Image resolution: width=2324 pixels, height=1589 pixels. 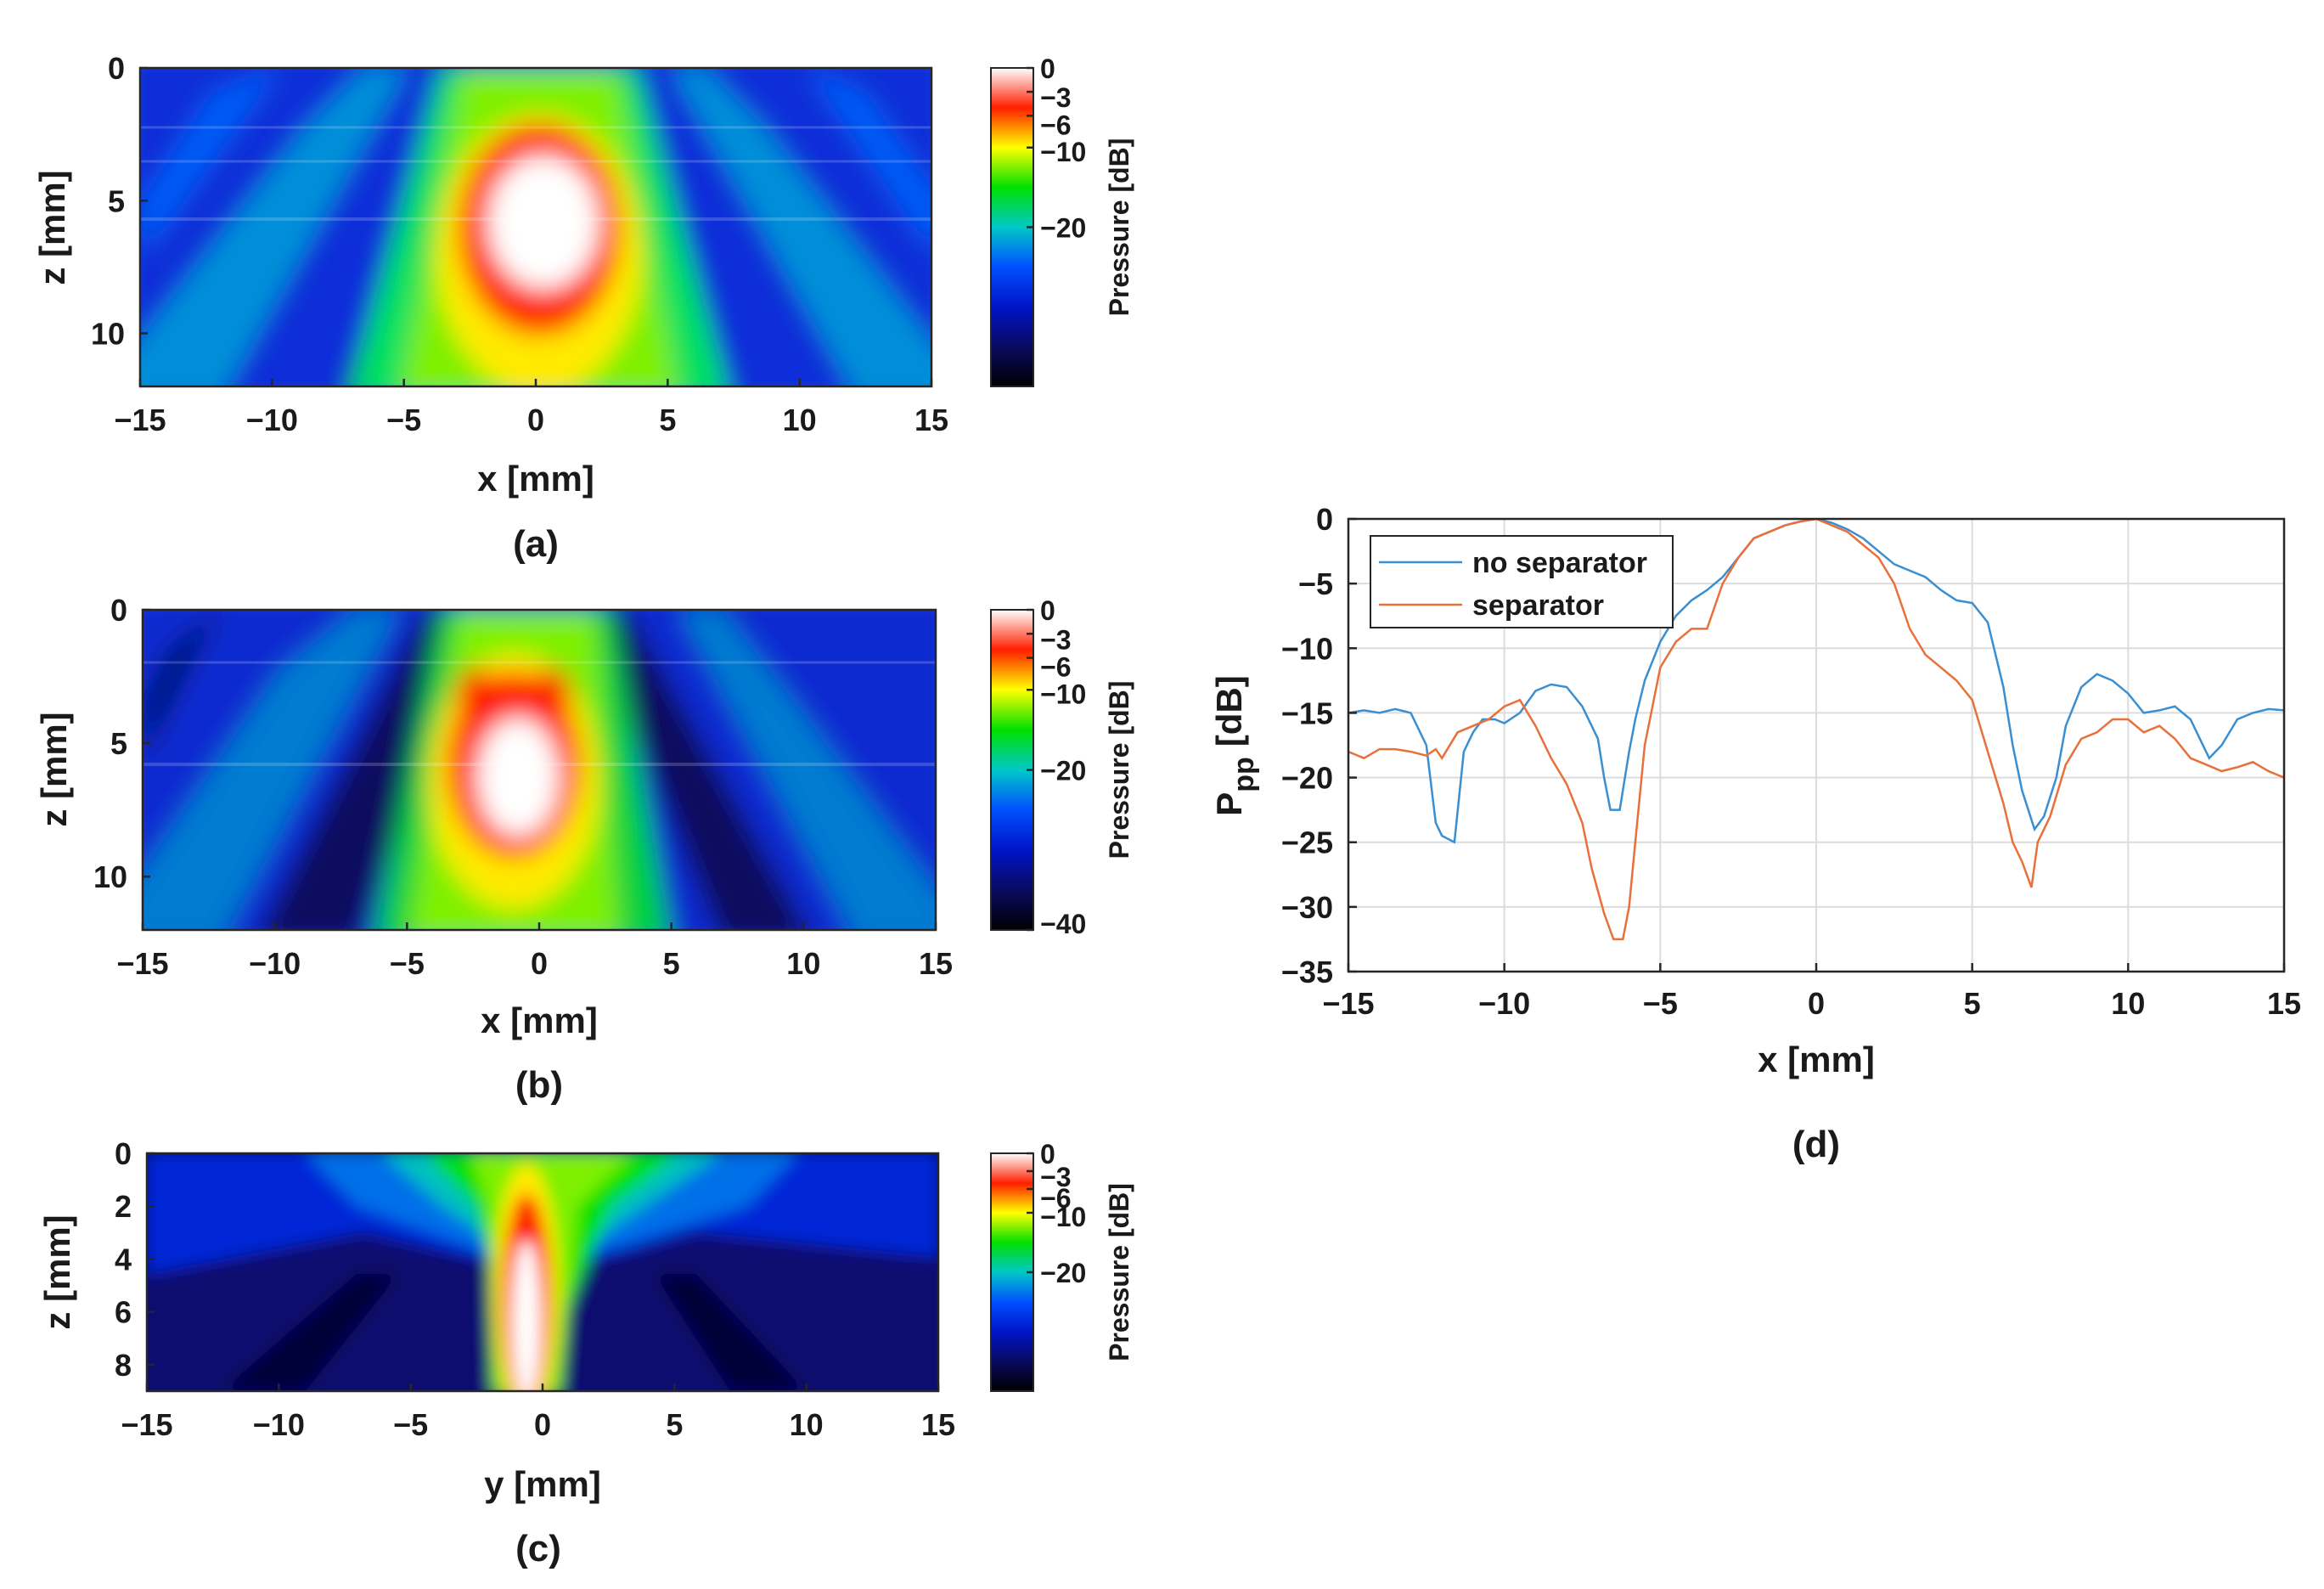 I want to click on x-axis-label-a: x [mm], so click(x=535, y=479).